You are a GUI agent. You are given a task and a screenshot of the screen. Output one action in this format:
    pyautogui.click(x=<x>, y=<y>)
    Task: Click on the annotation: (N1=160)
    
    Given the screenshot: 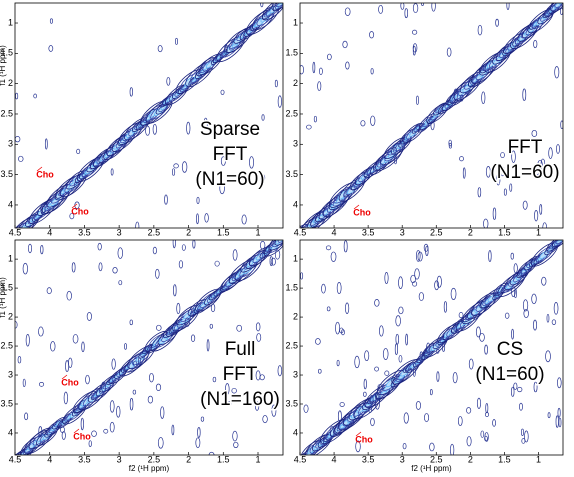 What is the action you would take?
    pyautogui.click(x=240, y=399)
    